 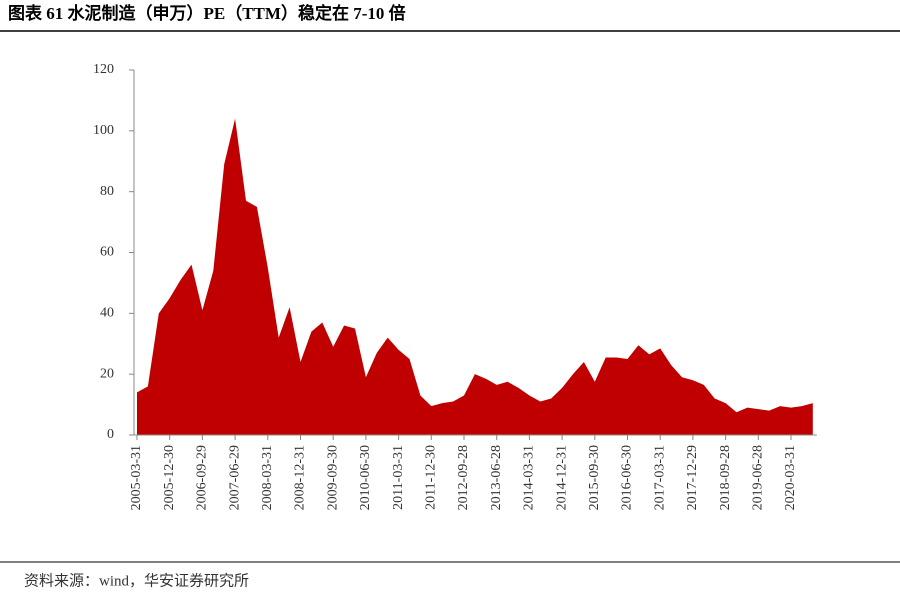 I want to click on x-tick-label: 2005-03-31, so click(x=136, y=477).